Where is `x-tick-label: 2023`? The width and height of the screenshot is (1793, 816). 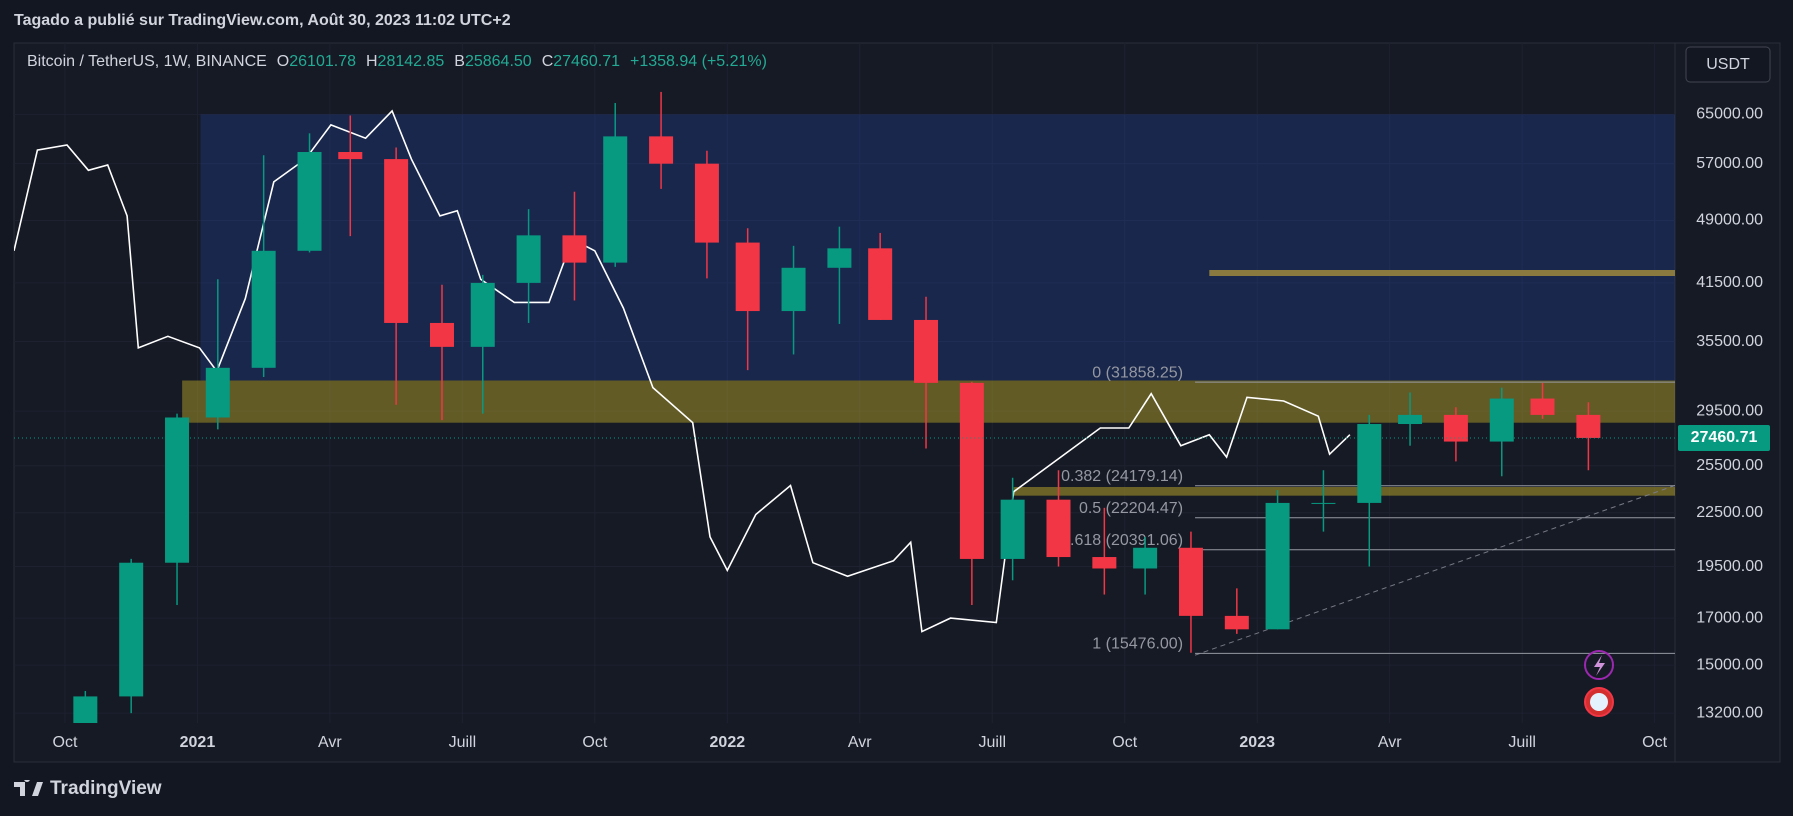 x-tick-label: 2023 is located at coordinates (1257, 742).